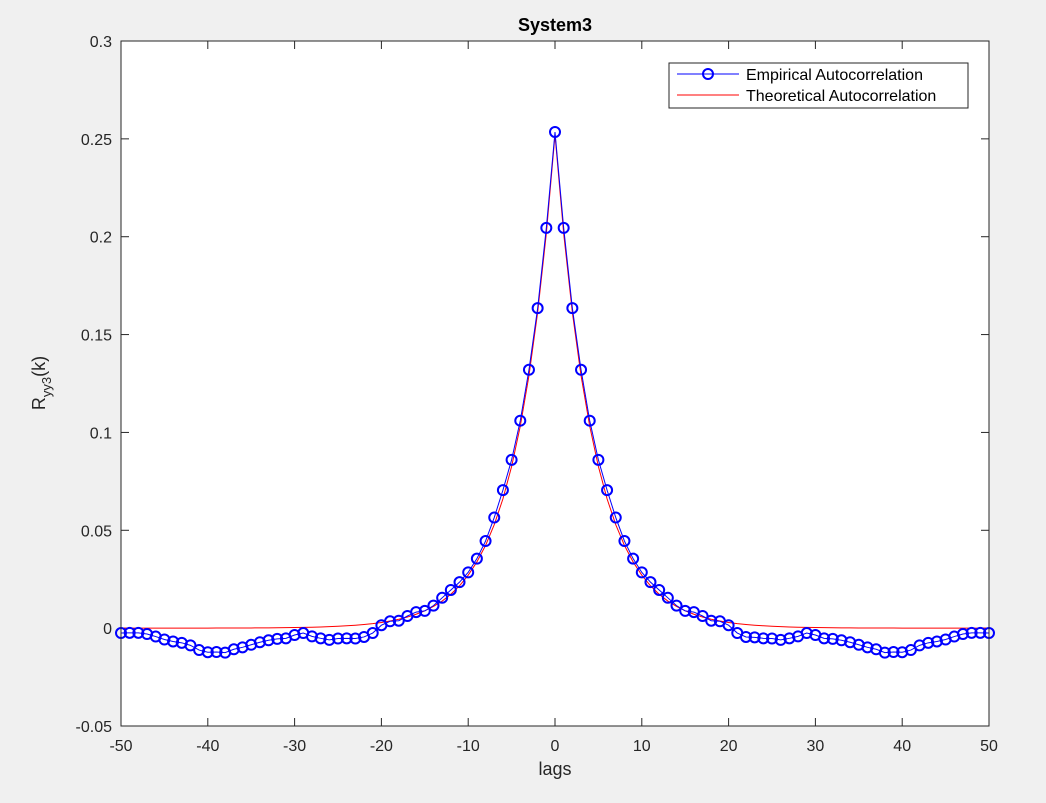 The height and width of the screenshot is (803, 1046). I want to click on chart-title: System3, so click(555, 25).